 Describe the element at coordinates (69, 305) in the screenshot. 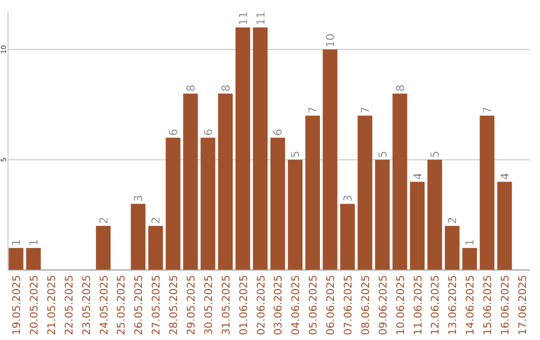

I see `x-tick-label: 22.05.2025` at that location.